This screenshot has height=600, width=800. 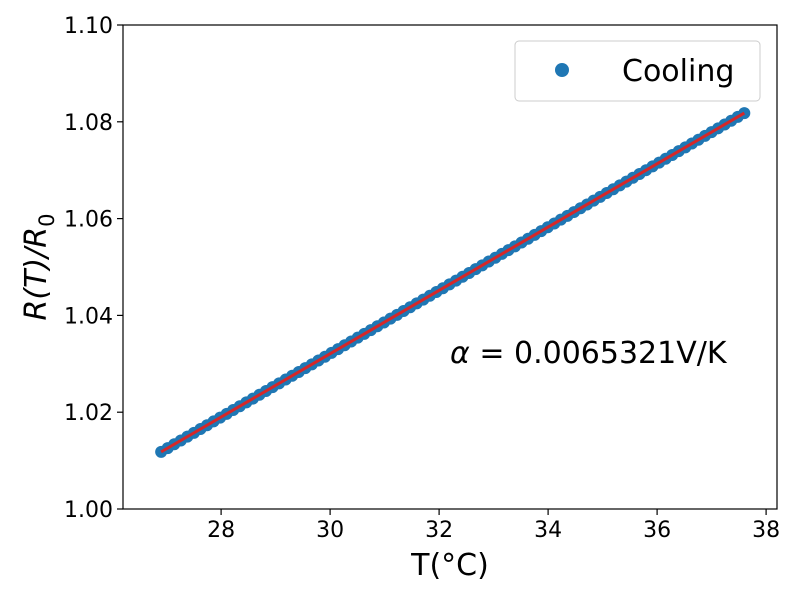 I want to click on legend-marker-cooling, so click(x=562, y=70).